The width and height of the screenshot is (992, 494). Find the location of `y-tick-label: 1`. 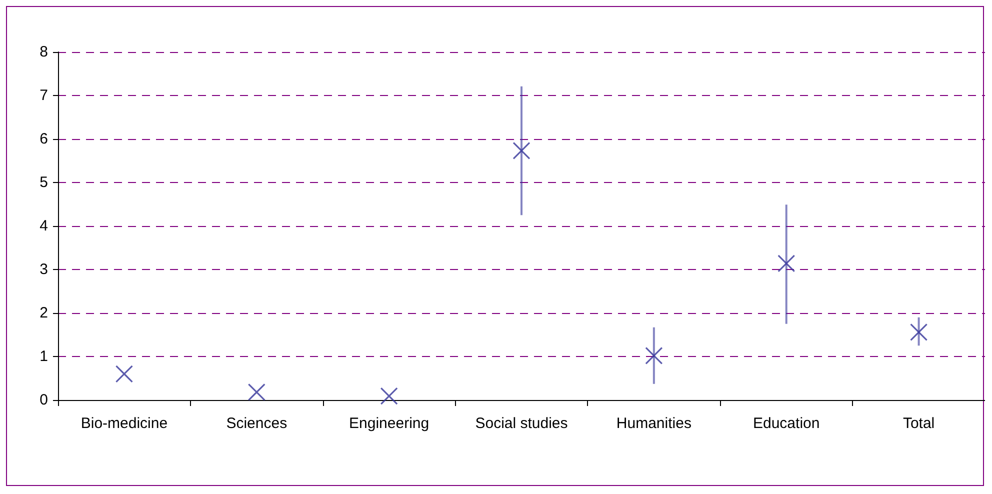

y-tick-label: 1 is located at coordinates (44, 356).